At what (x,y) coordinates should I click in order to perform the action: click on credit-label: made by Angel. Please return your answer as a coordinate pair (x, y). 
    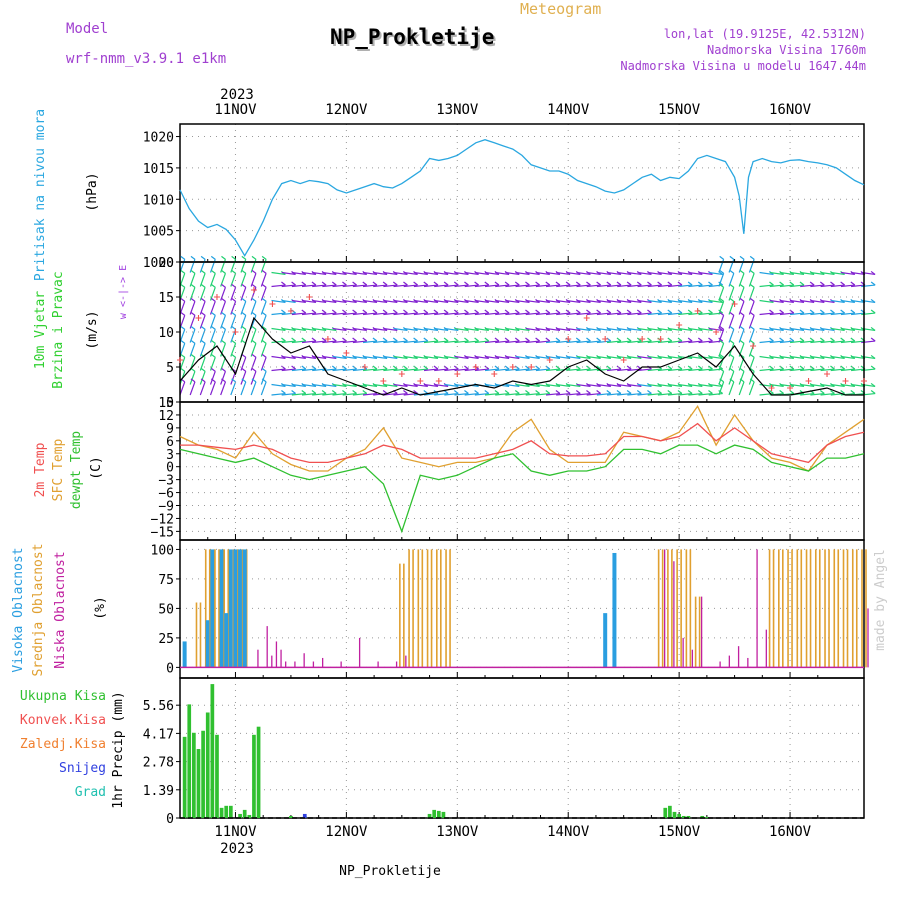
    Looking at the image, I should click on (880, 600).